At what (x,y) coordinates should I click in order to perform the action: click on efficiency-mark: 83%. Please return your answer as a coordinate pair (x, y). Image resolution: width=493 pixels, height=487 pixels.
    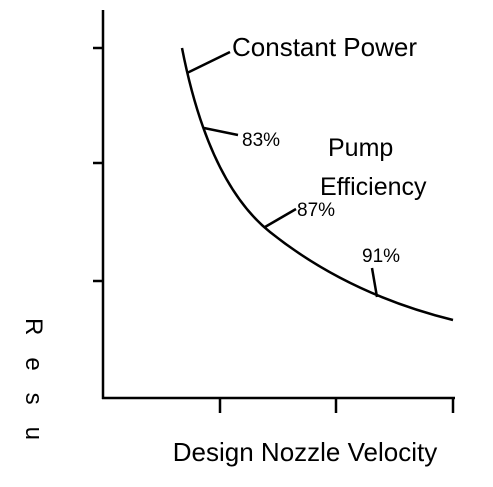
    Looking at the image, I should click on (261, 140).